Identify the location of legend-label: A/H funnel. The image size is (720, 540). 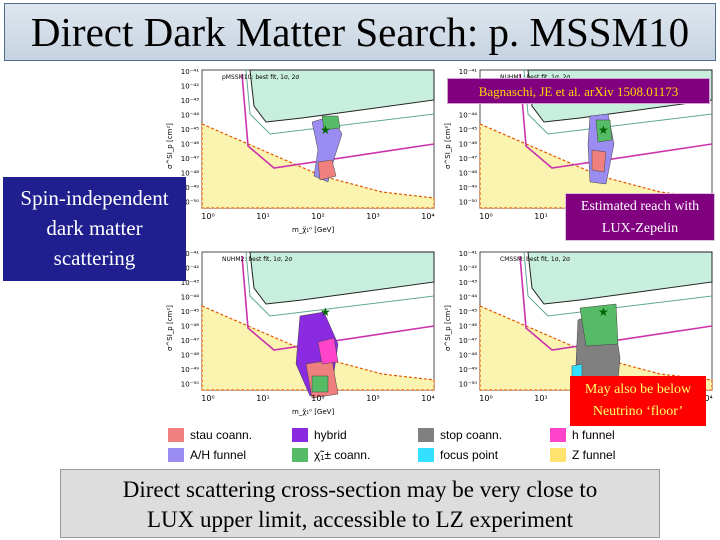
(218, 455).